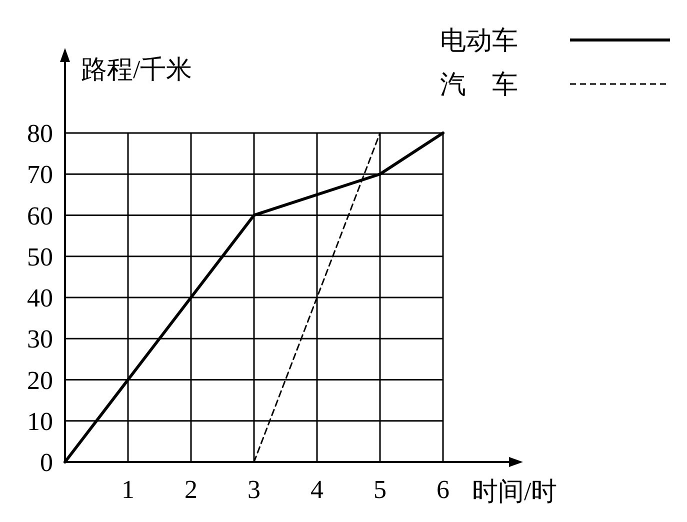 This screenshot has width=687, height=522. I want to click on y-tick-label: 80, so click(40, 133).